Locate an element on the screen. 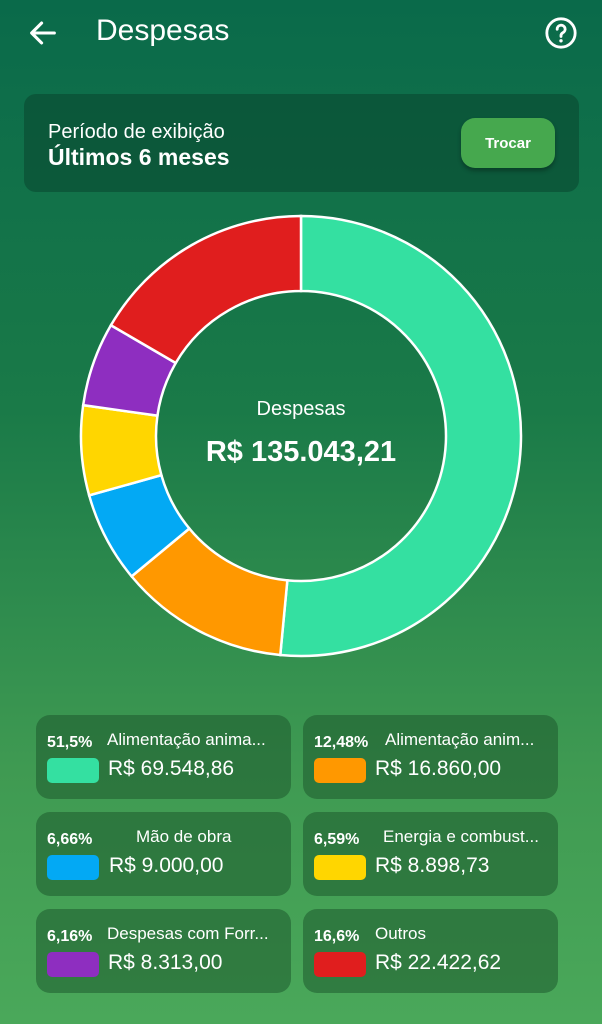 The height and width of the screenshot is (1024, 602). donut-center-total: R$ 135.043,21 is located at coordinates (301, 452).